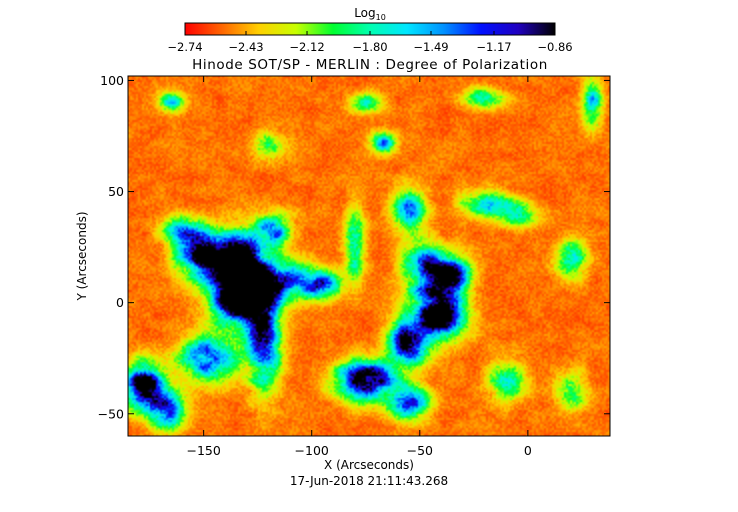  I want to click on colorbar-ticks: −2.74 −2.43 −2.12 −1.80 −1.49 −1.17 −0.86, so click(370, 42).